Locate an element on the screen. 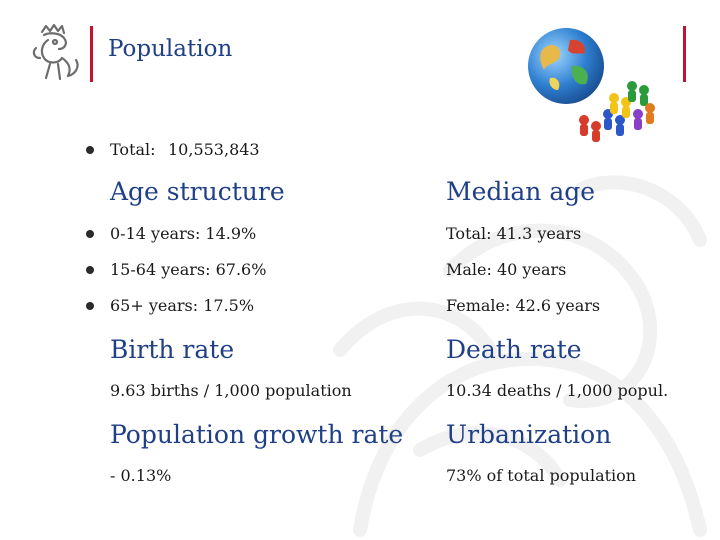  age-item-15-64: 15-64 years: 67.6% is located at coordinates (188, 269).